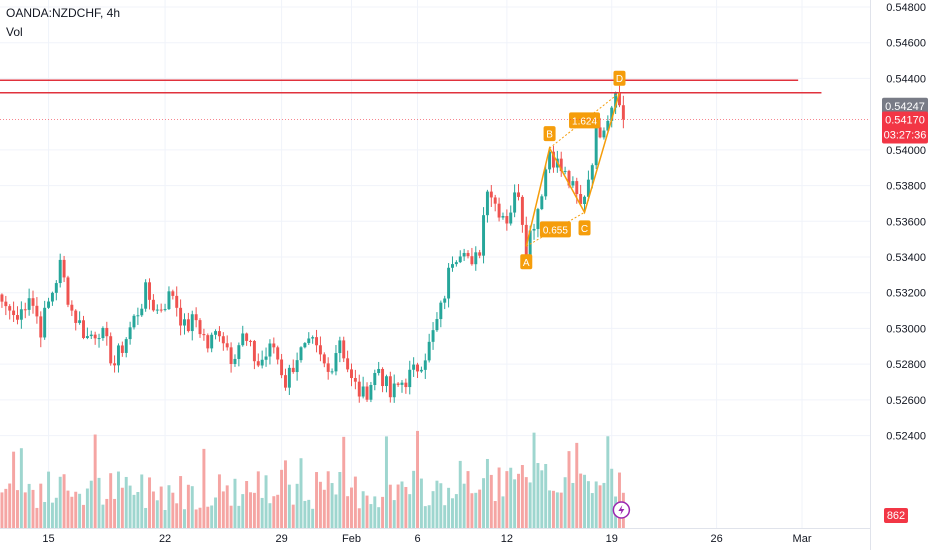 Image resolution: width=932 pixels, height=550 pixels. Describe the element at coordinates (802, 539) in the screenshot. I see `x-tick-label: Mar` at that location.